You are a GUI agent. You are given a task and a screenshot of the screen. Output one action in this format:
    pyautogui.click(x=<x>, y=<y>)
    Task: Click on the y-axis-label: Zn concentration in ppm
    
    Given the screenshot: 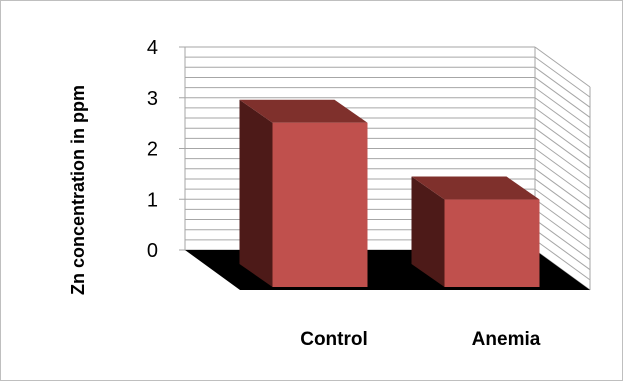 What is the action you would take?
    pyautogui.click(x=78, y=190)
    